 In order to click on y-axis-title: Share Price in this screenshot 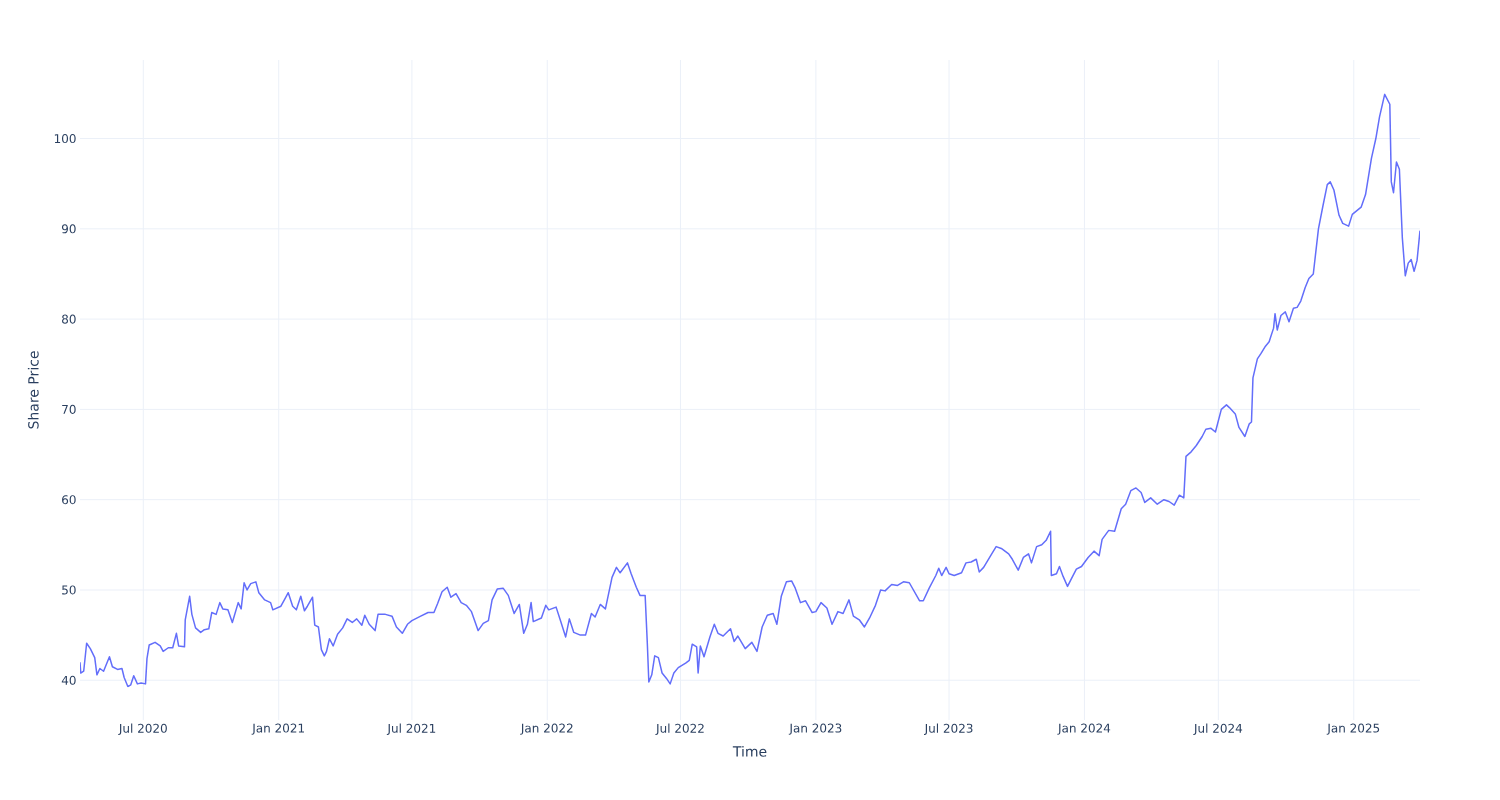, I will do `click(33, 390)`.